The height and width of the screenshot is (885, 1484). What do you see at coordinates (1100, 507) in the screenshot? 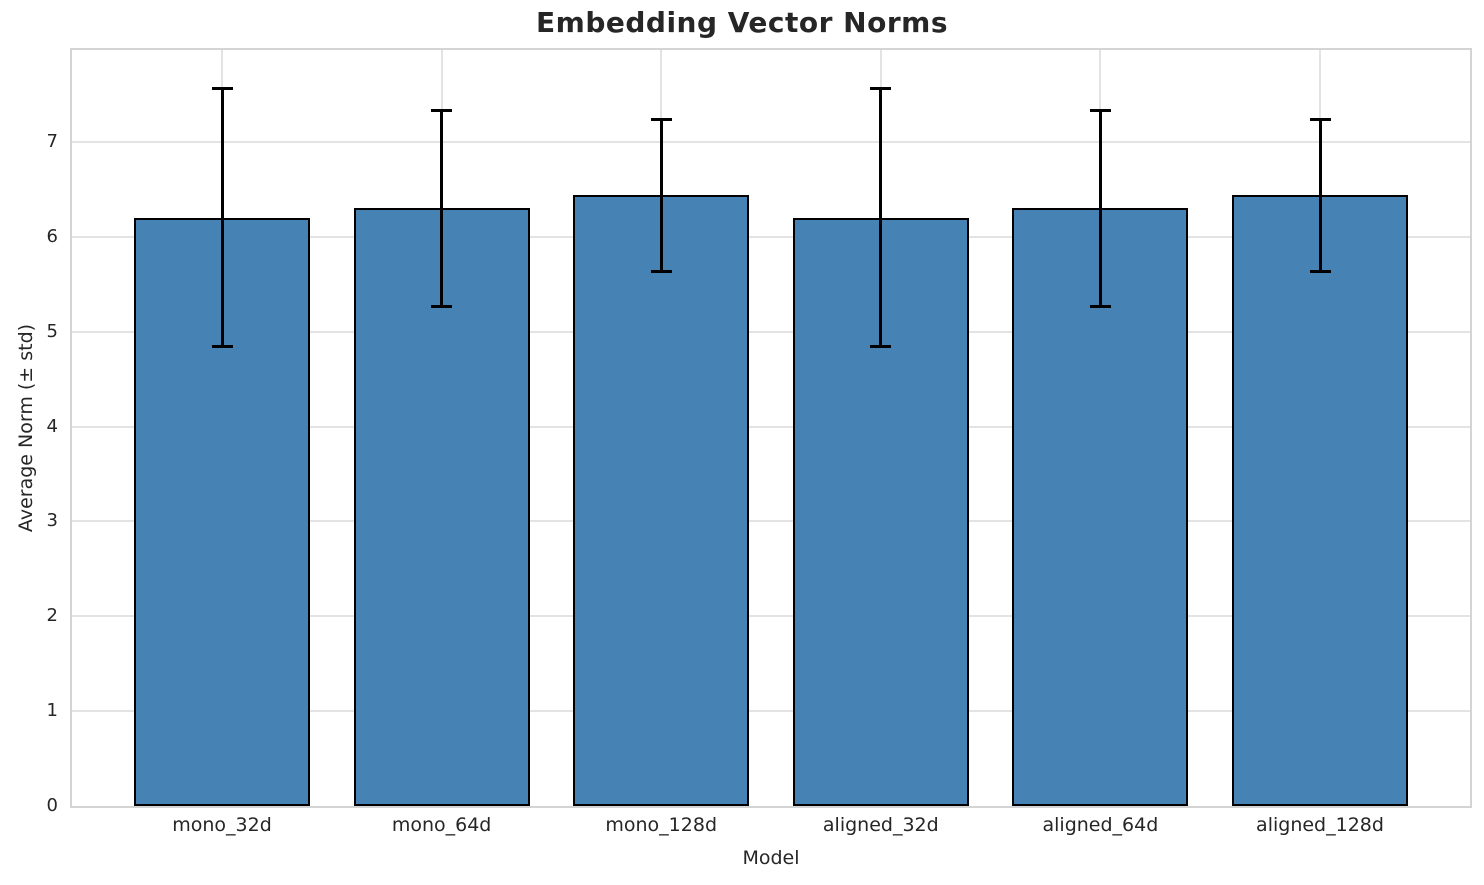
I see `bar-aligned_64d` at bounding box center [1100, 507].